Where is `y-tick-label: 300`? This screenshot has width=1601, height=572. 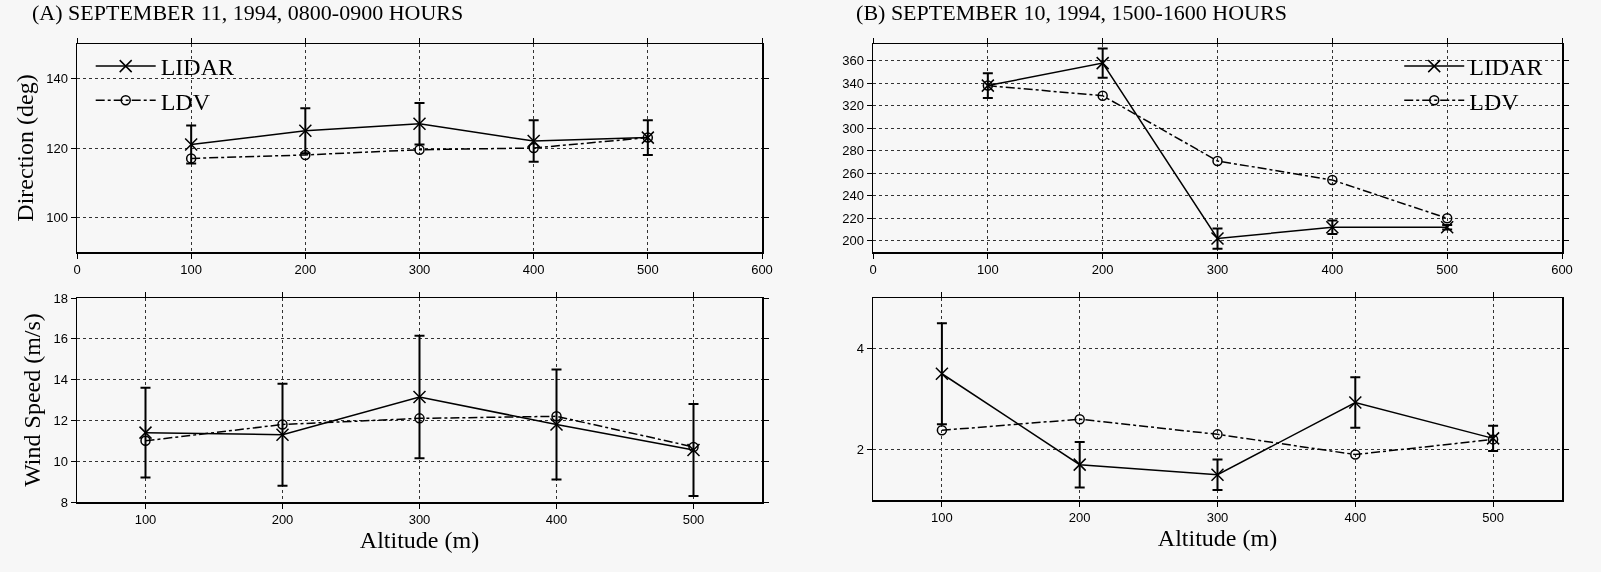
y-tick-label: 300 is located at coordinates (853, 128).